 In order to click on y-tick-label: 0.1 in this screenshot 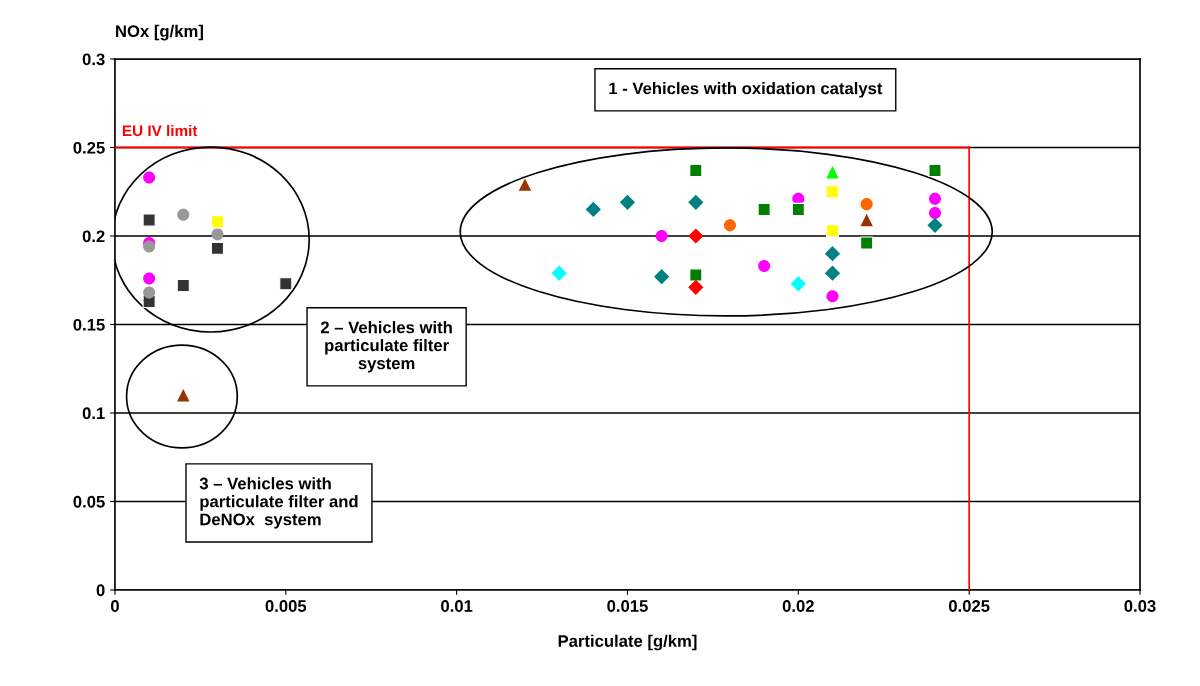, I will do `click(93, 413)`.